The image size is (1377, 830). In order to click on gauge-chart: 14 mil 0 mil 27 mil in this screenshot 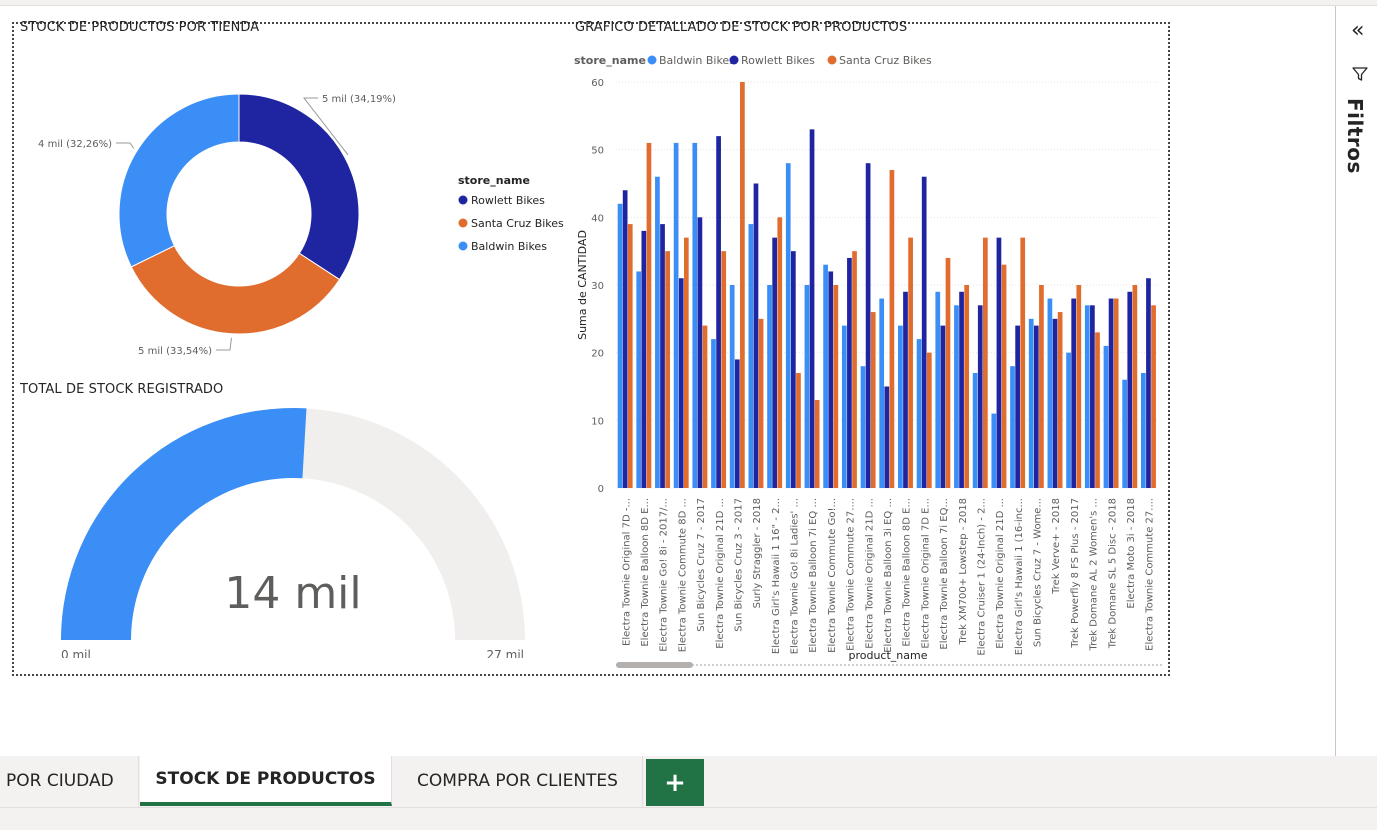, I will do `click(291, 528)`.